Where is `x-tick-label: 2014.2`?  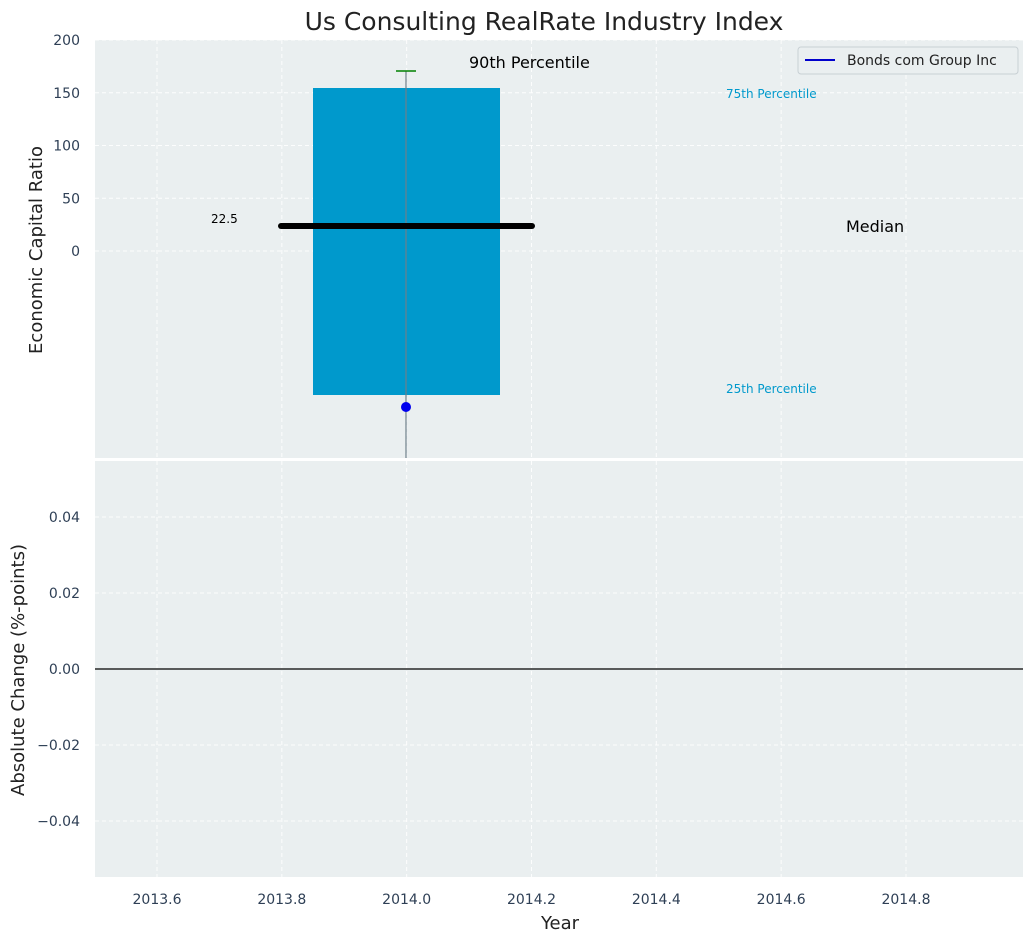
x-tick-label: 2014.2 is located at coordinates (531, 900).